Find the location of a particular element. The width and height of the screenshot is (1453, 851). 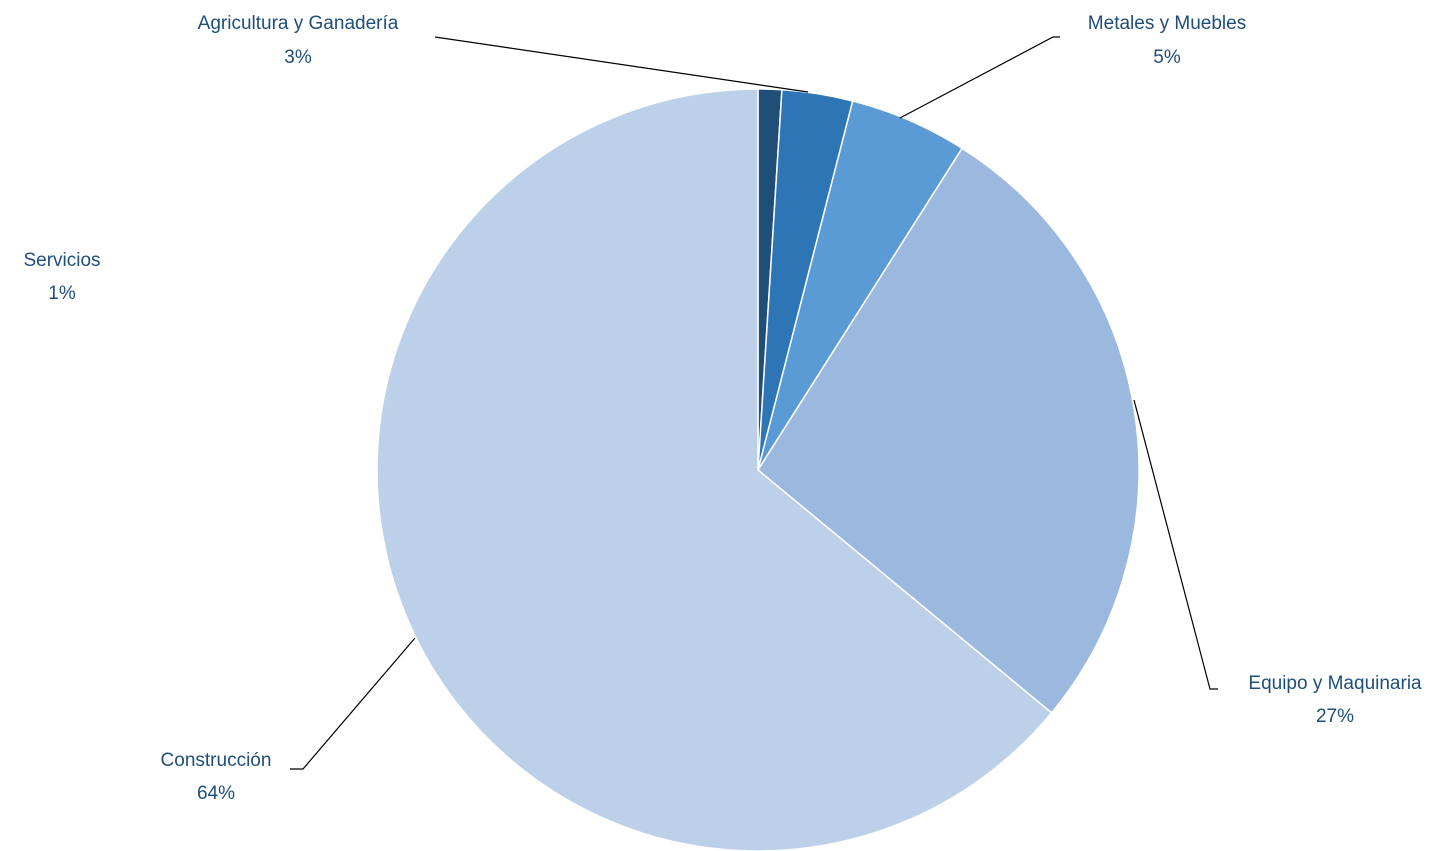

label-equipo-pct: 27% is located at coordinates (1335, 716).